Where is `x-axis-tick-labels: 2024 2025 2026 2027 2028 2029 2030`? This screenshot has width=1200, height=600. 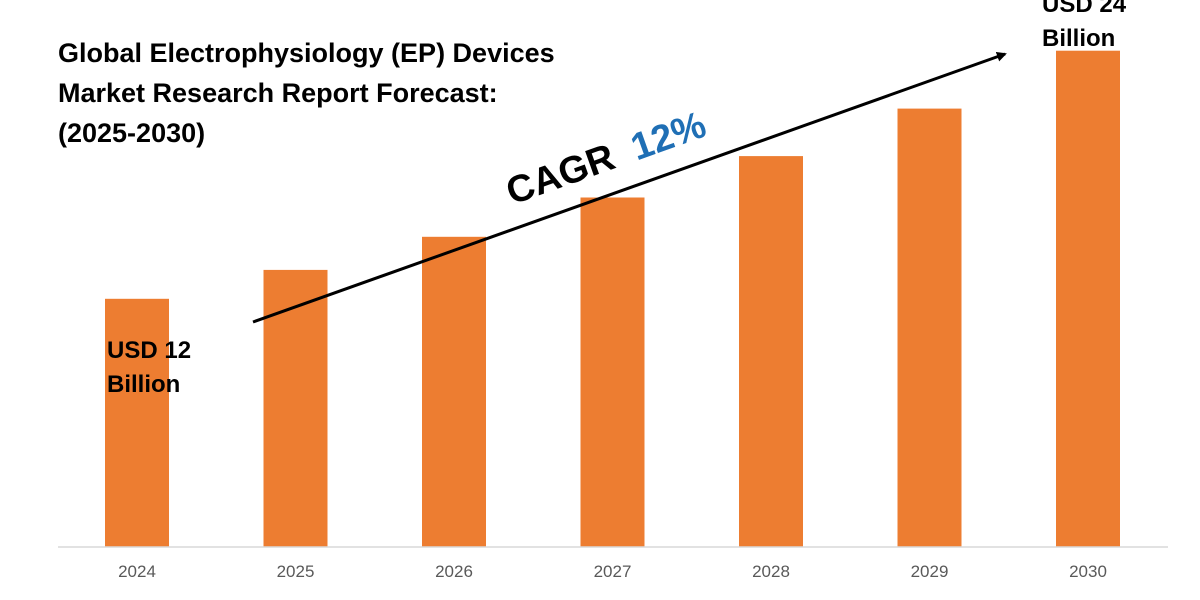
x-axis-tick-labels: 2024 2025 2026 2027 2028 2029 2030 is located at coordinates (612, 571).